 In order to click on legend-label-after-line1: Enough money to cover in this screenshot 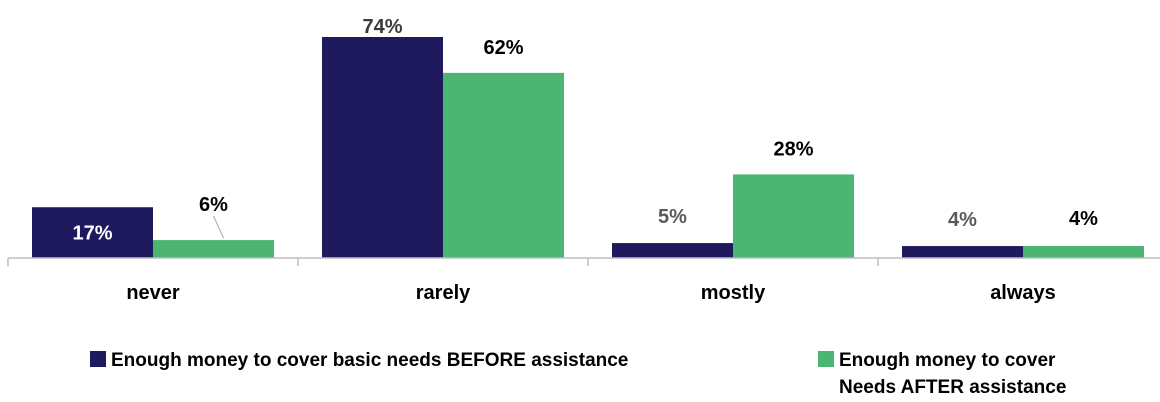, I will do `click(947, 360)`.